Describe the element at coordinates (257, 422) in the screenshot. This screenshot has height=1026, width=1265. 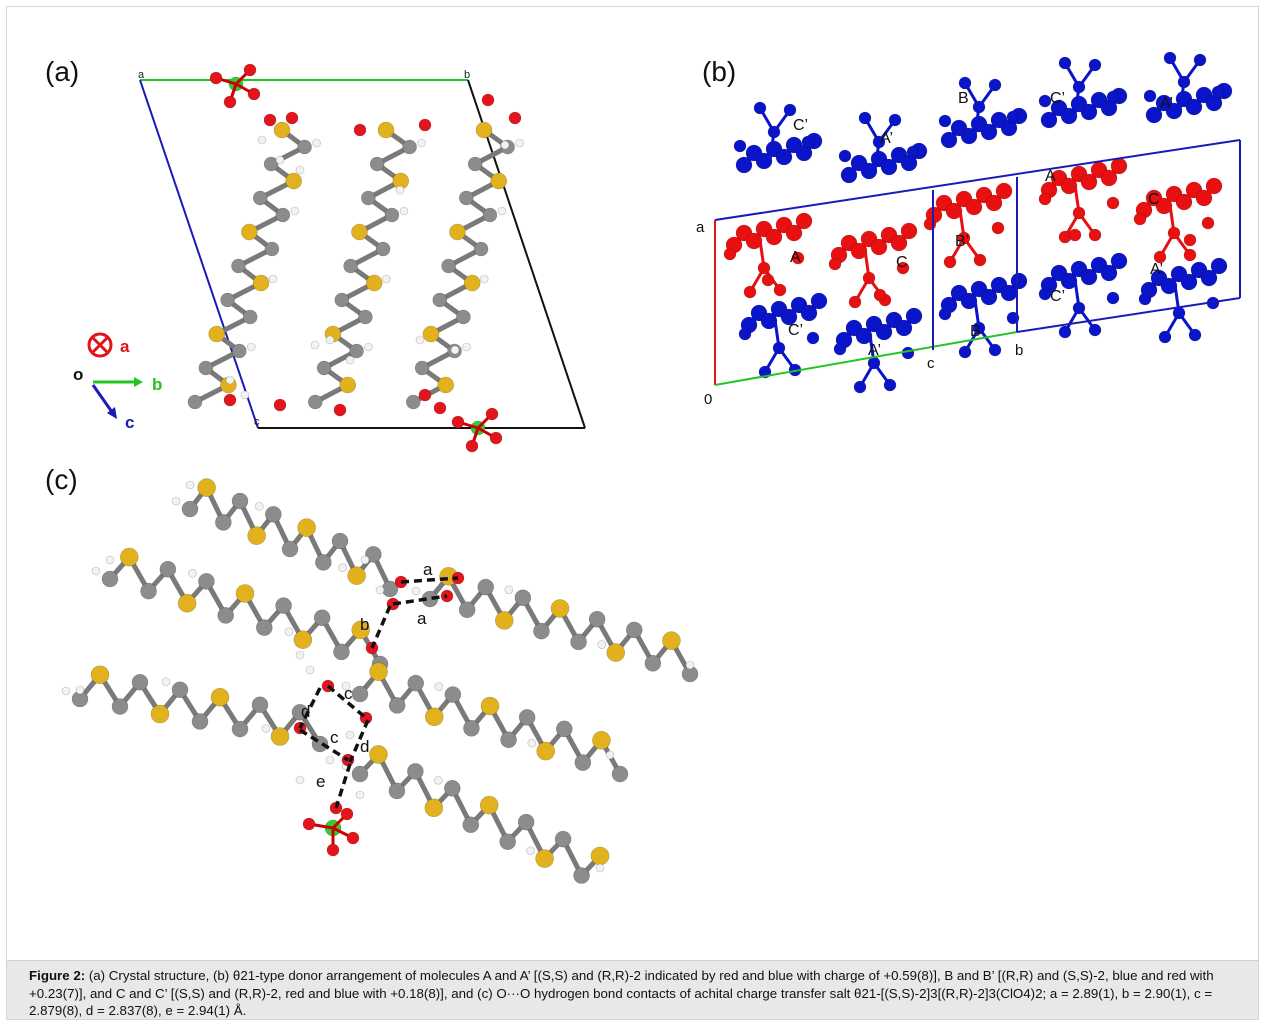
I see `cell-label-c: c` at that location.